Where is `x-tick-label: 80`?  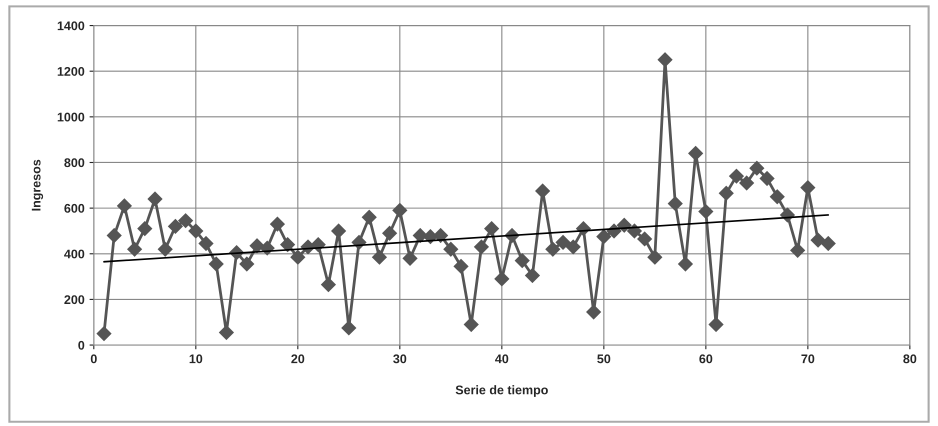 x-tick-label: 80 is located at coordinates (909, 359).